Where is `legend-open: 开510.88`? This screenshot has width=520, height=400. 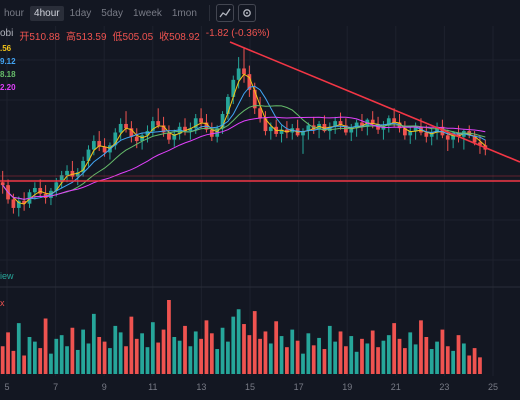 legend-open: 开510.88 is located at coordinates (39, 35).